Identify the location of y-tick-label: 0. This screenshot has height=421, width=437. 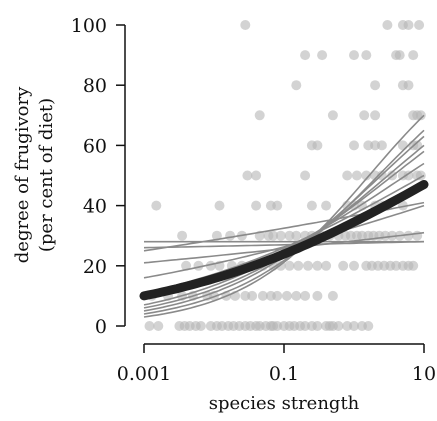
(101, 327).